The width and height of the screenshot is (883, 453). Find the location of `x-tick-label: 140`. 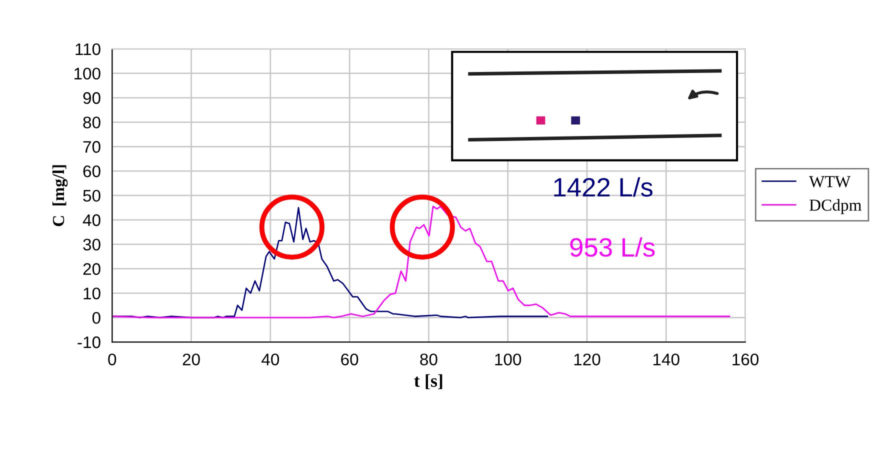

x-tick-label: 140 is located at coordinates (666, 360).